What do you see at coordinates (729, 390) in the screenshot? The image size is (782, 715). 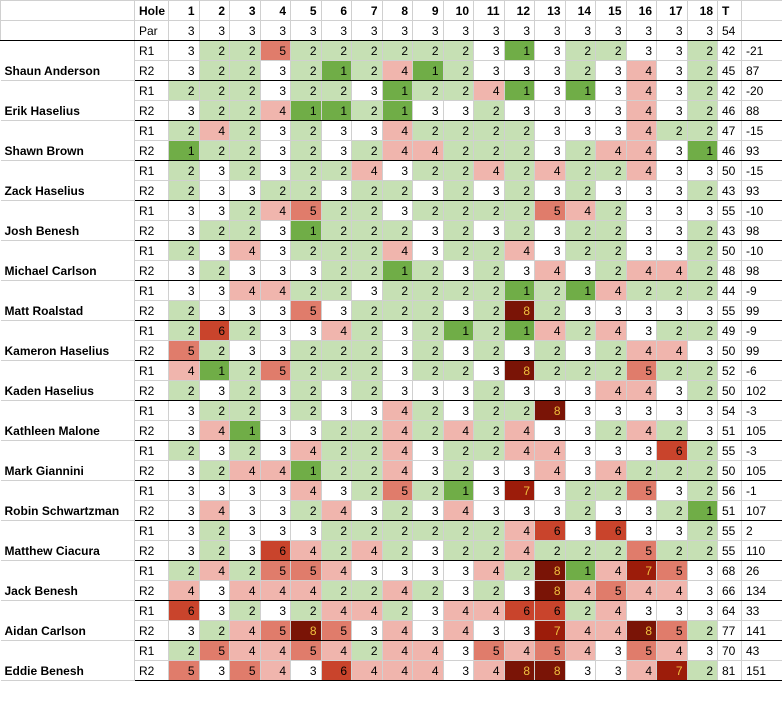 I see `round-total: 50` at bounding box center [729, 390].